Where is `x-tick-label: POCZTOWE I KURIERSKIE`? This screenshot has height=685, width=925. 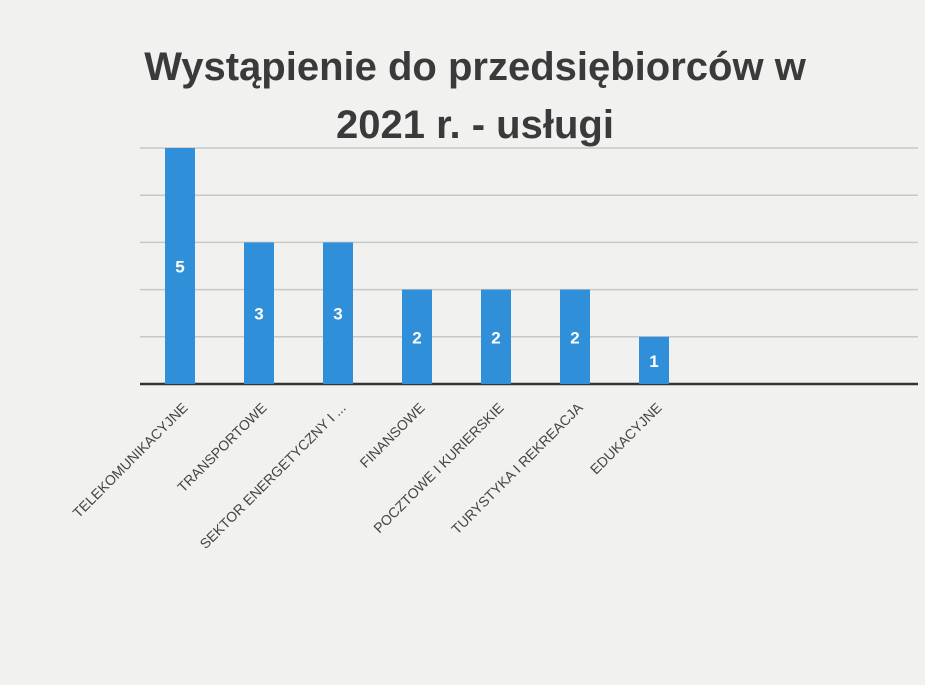
x-tick-label: POCZTOWE I KURIERSKIE is located at coordinates (438, 467).